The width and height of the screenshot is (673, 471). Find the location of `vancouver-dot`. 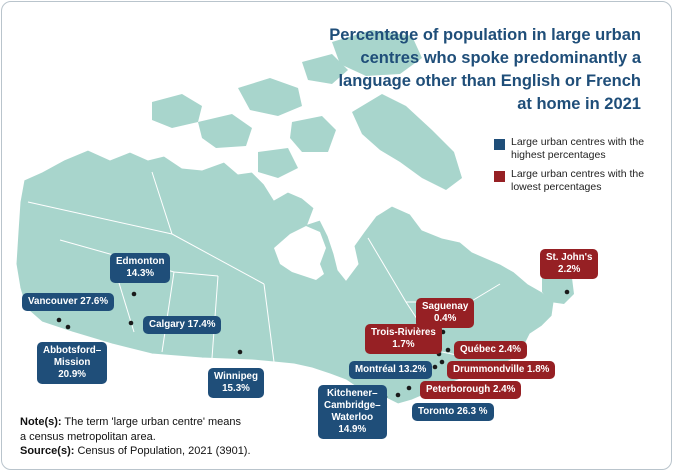

vancouver-dot is located at coordinates (59, 320).